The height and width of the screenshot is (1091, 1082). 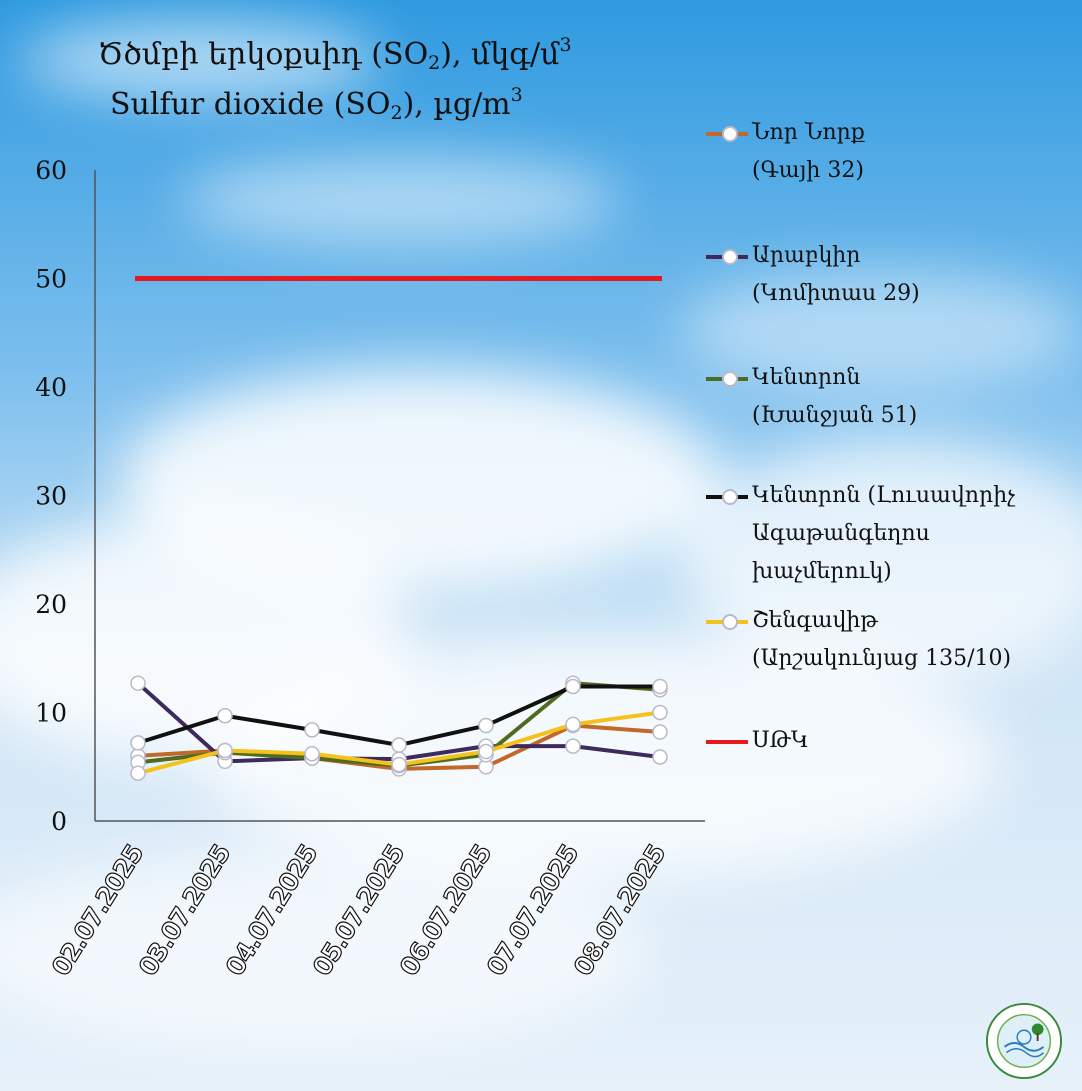 What do you see at coordinates (780, 740) in the screenshot?
I see `legend-label: ՍԹԿ` at bounding box center [780, 740].